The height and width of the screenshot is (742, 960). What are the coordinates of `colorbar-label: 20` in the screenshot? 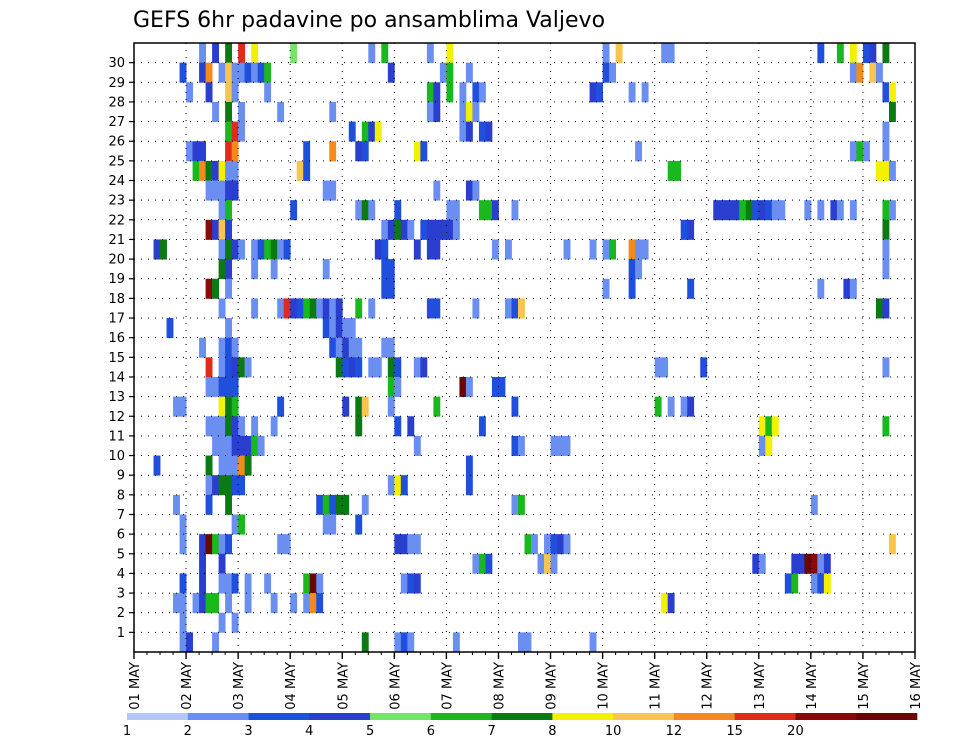 It's located at (795, 731).